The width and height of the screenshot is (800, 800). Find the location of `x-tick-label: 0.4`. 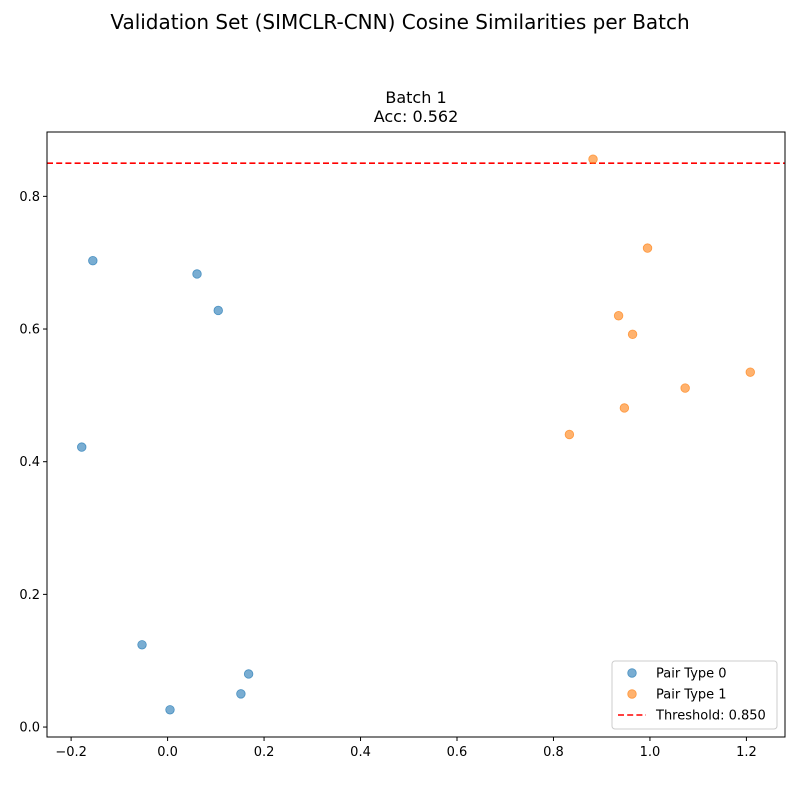

x-tick-label: 0.4 is located at coordinates (360, 752).